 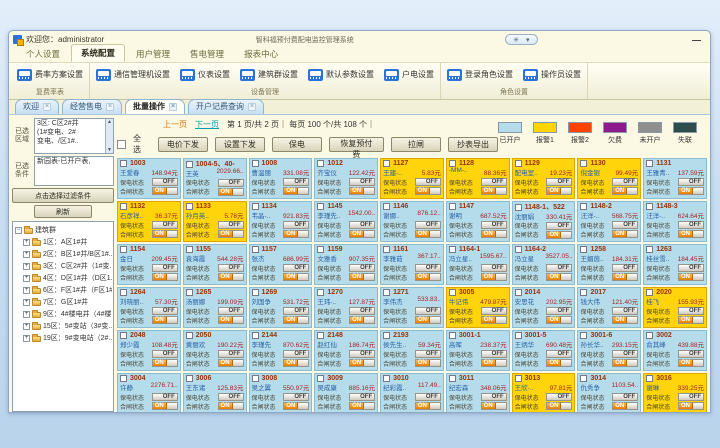 I want to click on select-all-checkbox, so click(x=121, y=144).